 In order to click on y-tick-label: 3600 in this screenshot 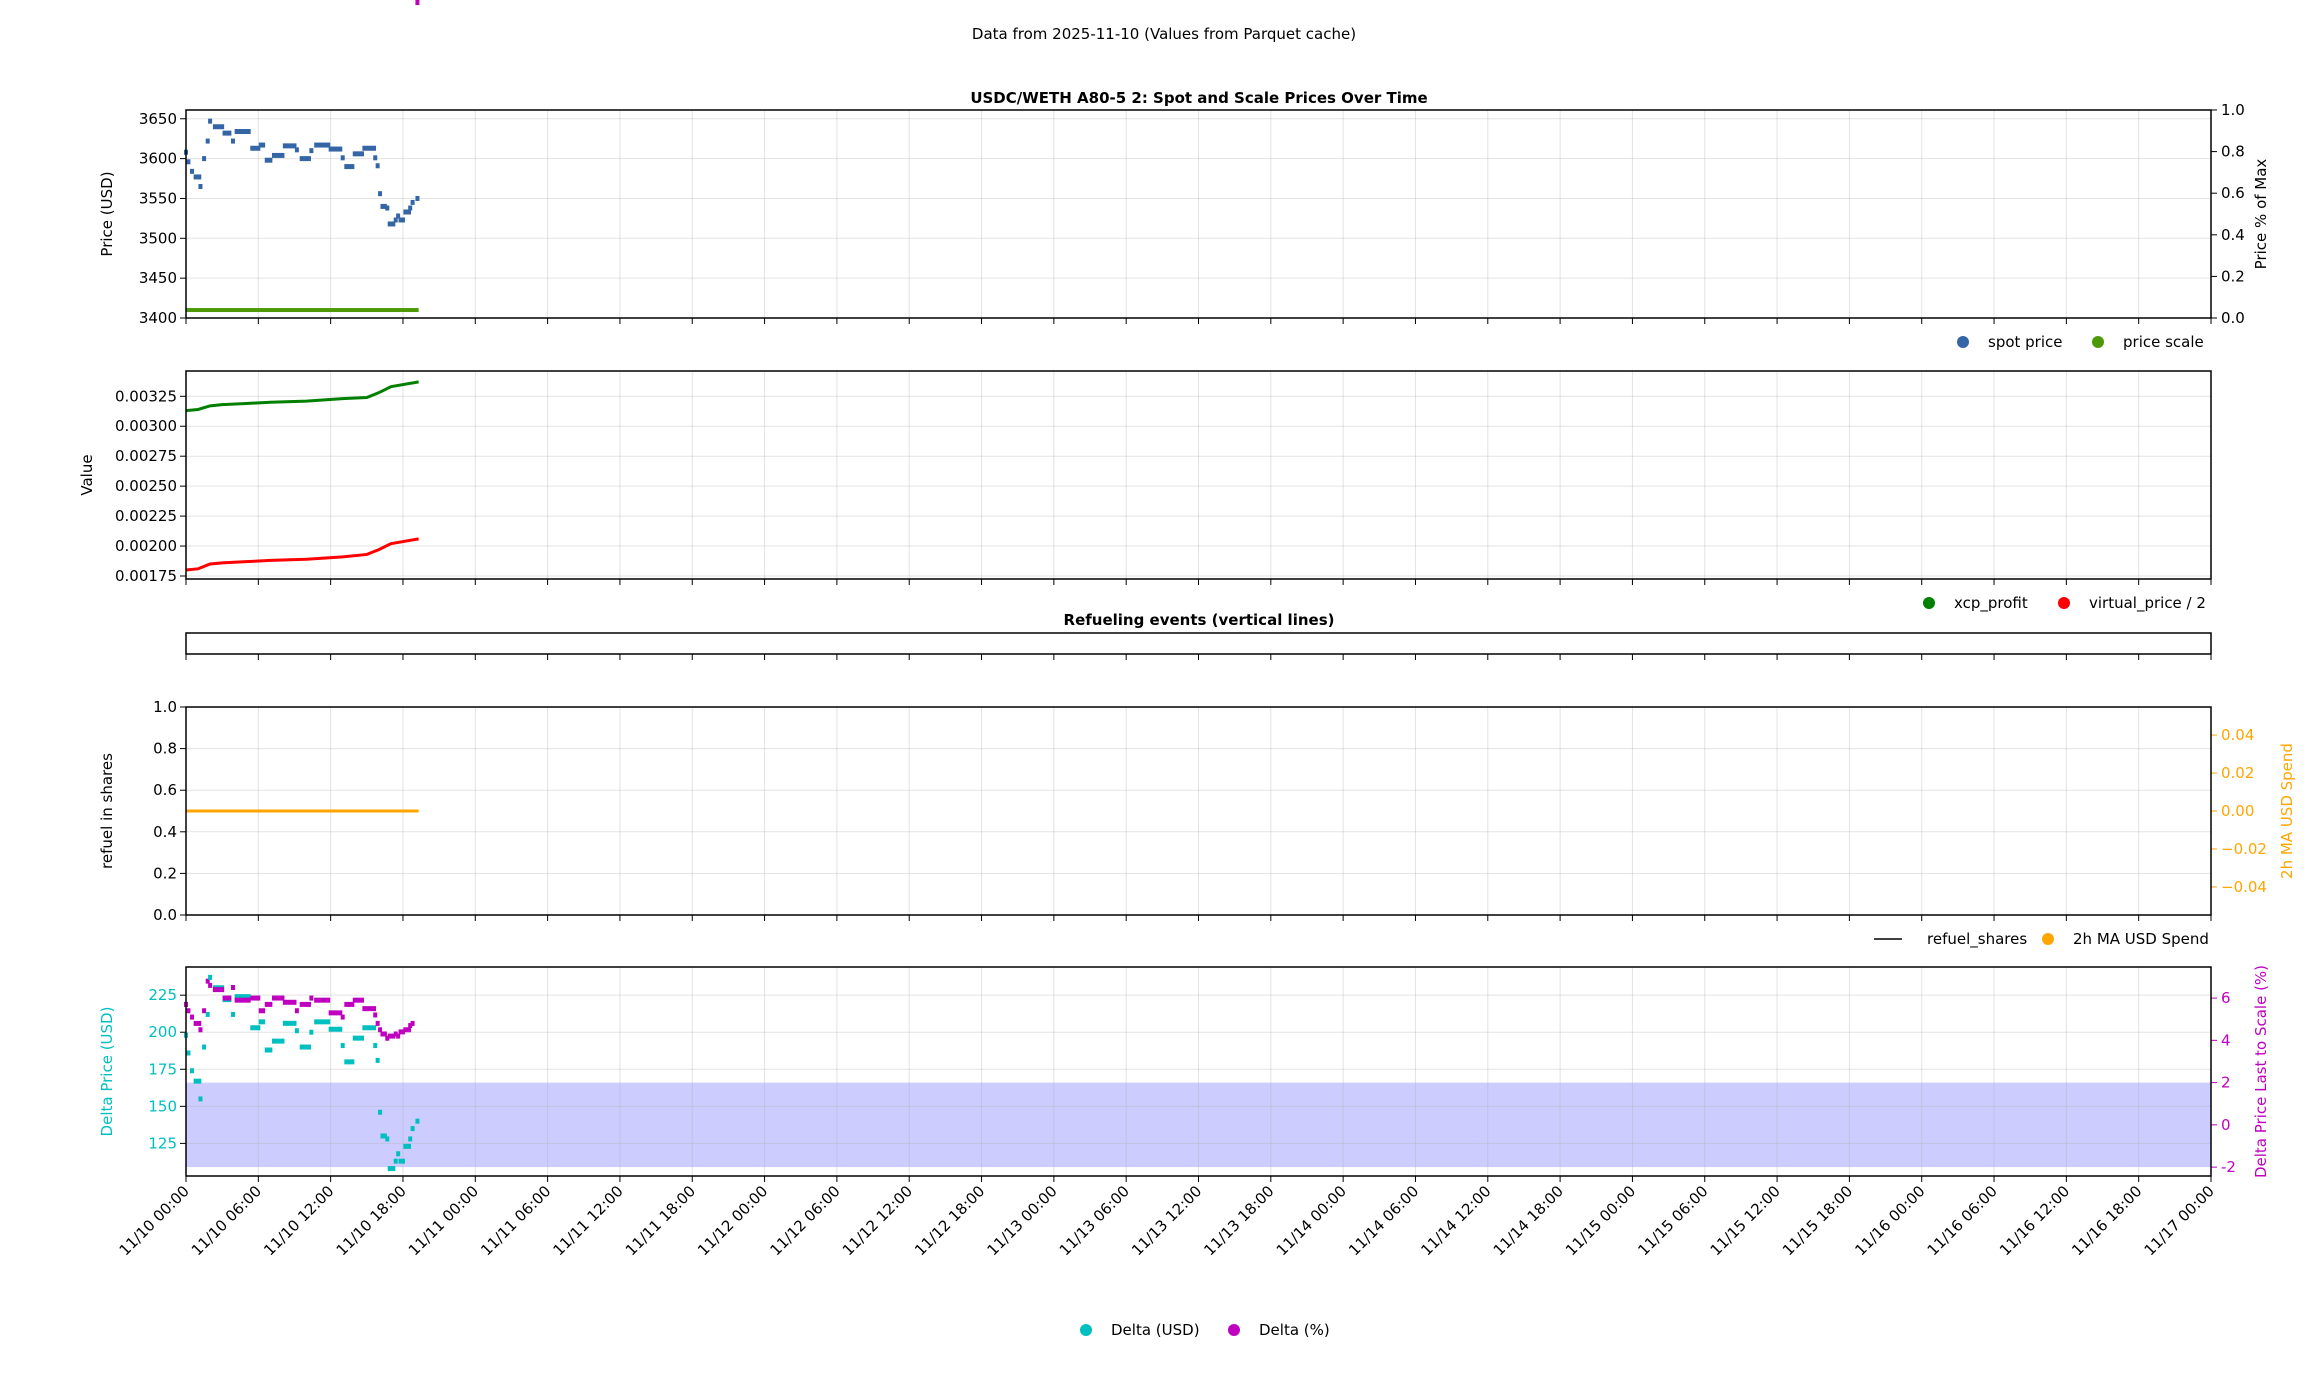, I will do `click(158, 159)`.